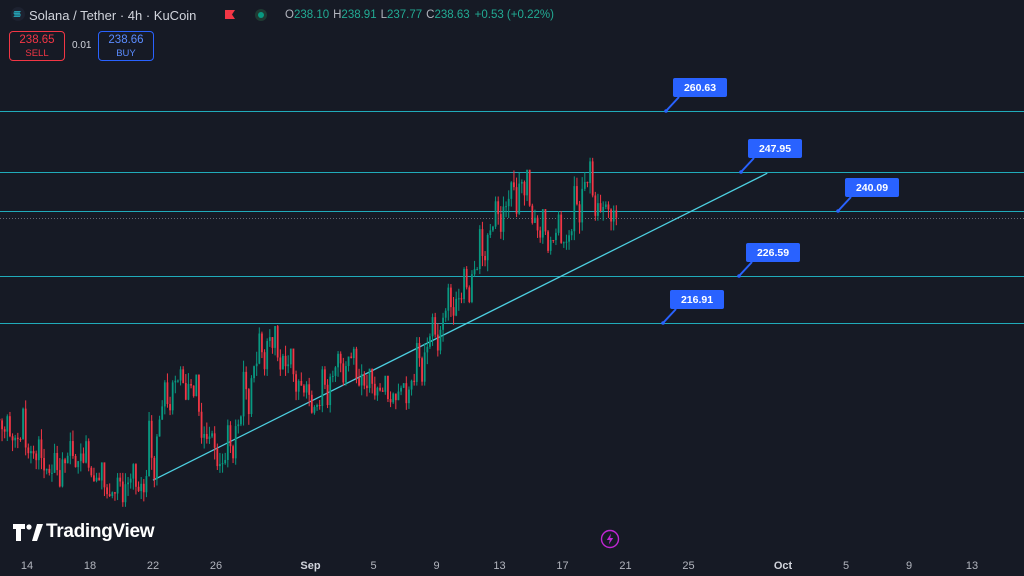  I want to click on lightning-icon, so click(610, 539).